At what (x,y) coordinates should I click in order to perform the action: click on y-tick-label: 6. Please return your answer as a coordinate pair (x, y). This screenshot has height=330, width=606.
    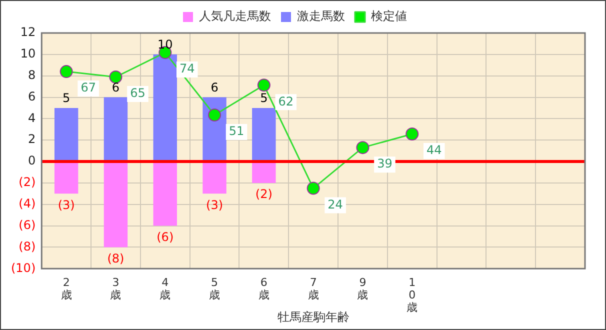
    Looking at the image, I should click on (32, 96).